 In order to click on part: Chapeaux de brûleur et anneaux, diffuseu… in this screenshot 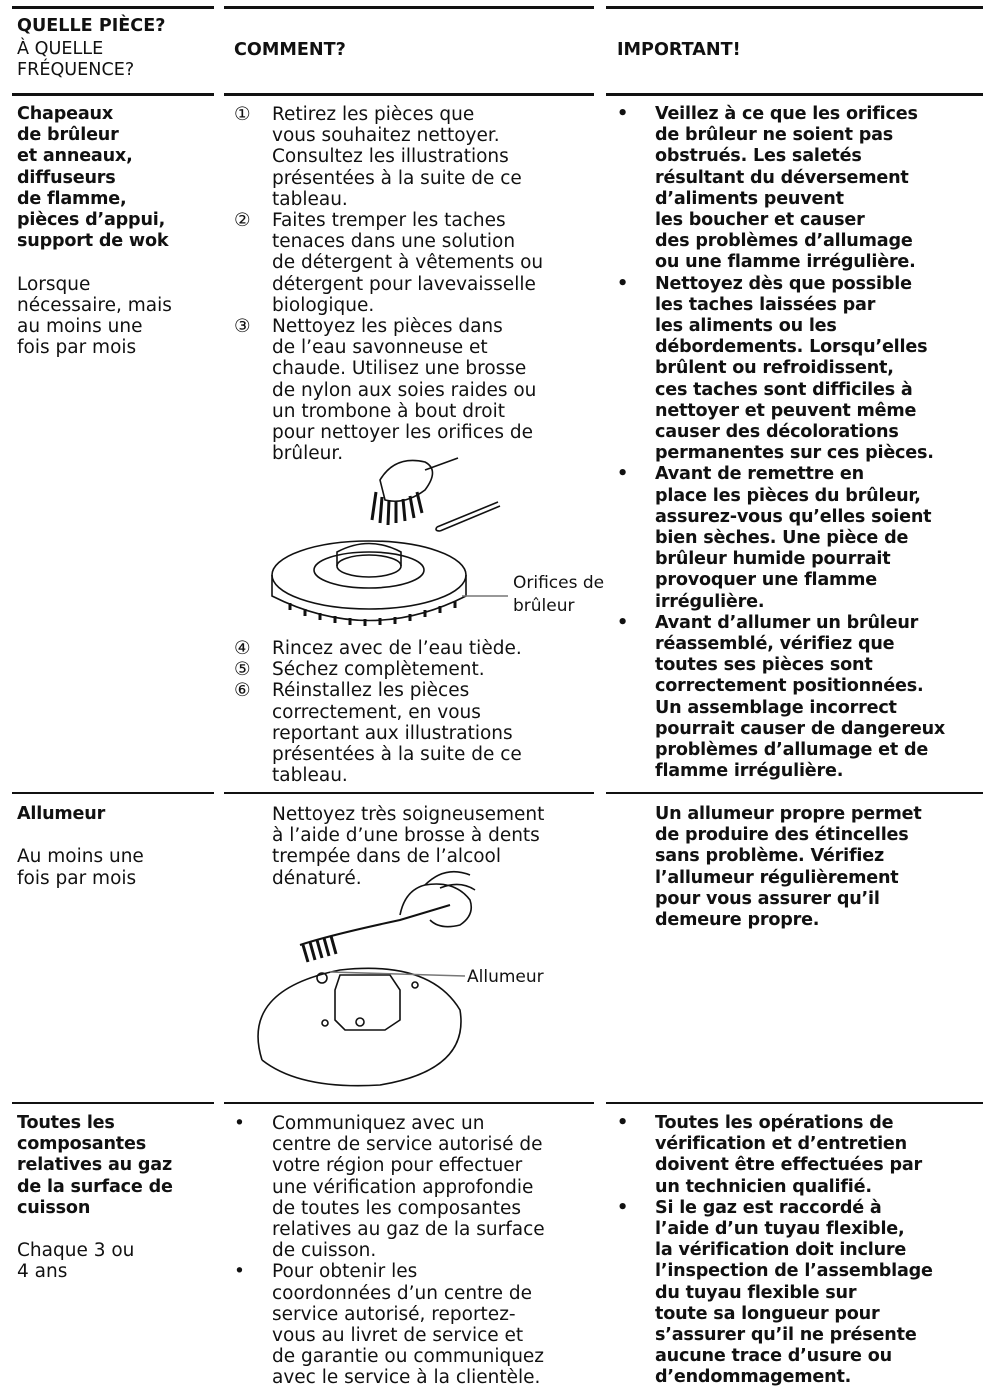, I will do `click(93, 178)`.